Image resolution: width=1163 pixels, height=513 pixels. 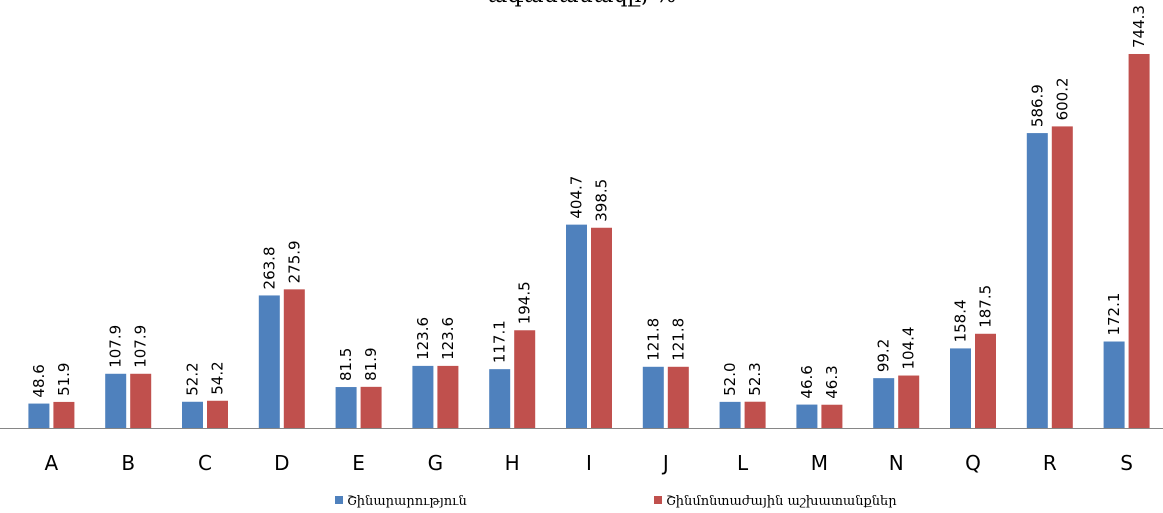 What do you see at coordinates (512, 463) in the screenshot?
I see `x-tick-label-H: H` at bounding box center [512, 463].